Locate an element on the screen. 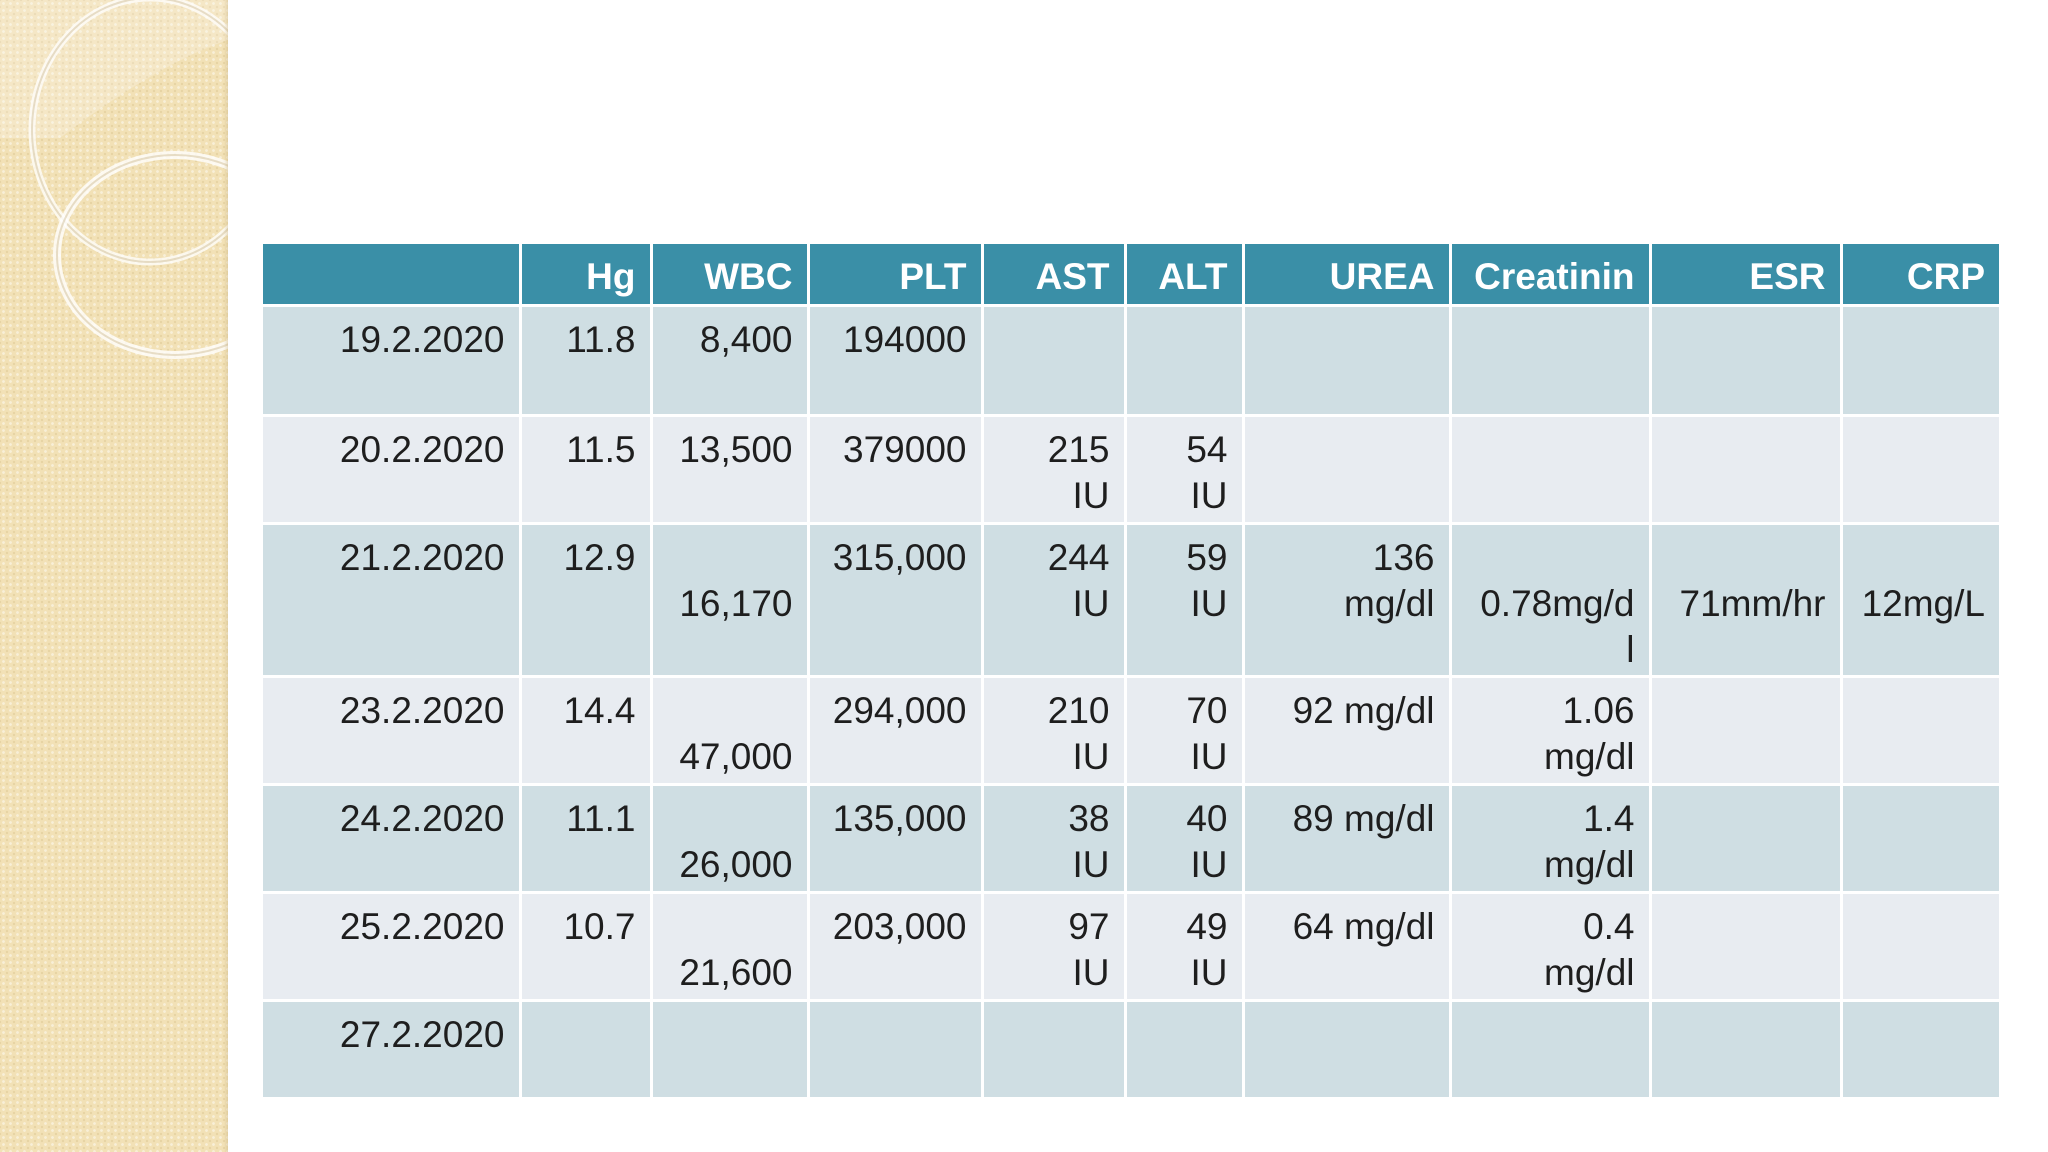 The image size is (2048, 1152). cell-value: 11.8 is located at coordinates (601, 339).